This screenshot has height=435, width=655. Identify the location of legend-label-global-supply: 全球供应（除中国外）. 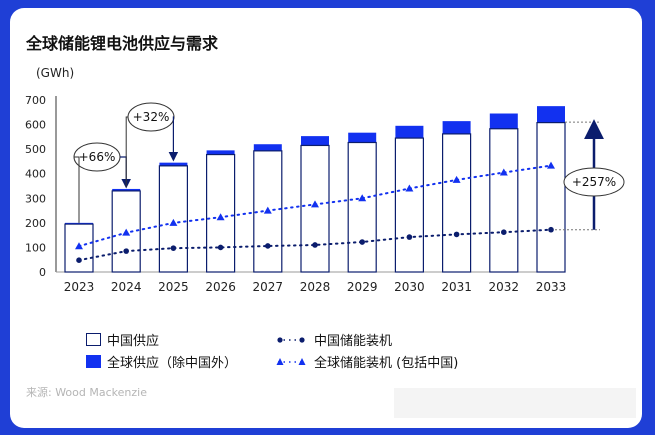
(172, 363).